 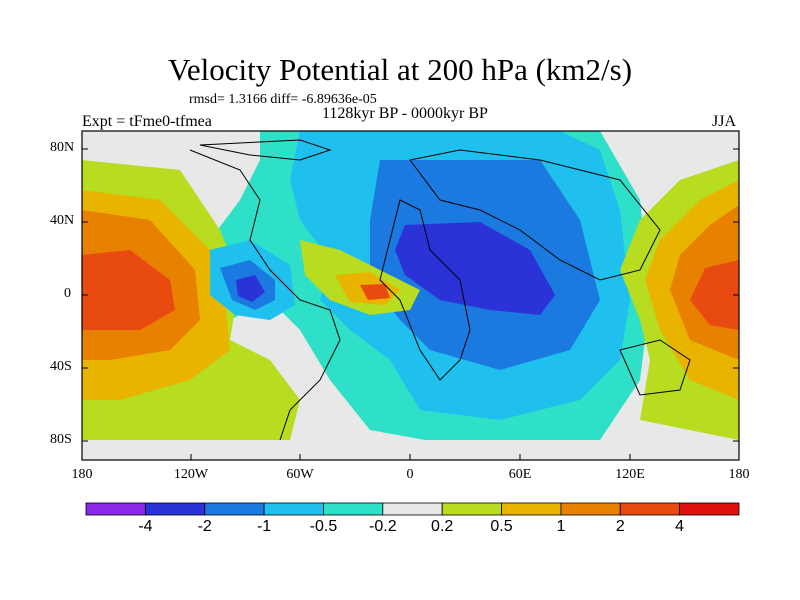 What do you see at coordinates (191, 474) in the screenshot?
I see `x-tick-label: 120W` at bounding box center [191, 474].